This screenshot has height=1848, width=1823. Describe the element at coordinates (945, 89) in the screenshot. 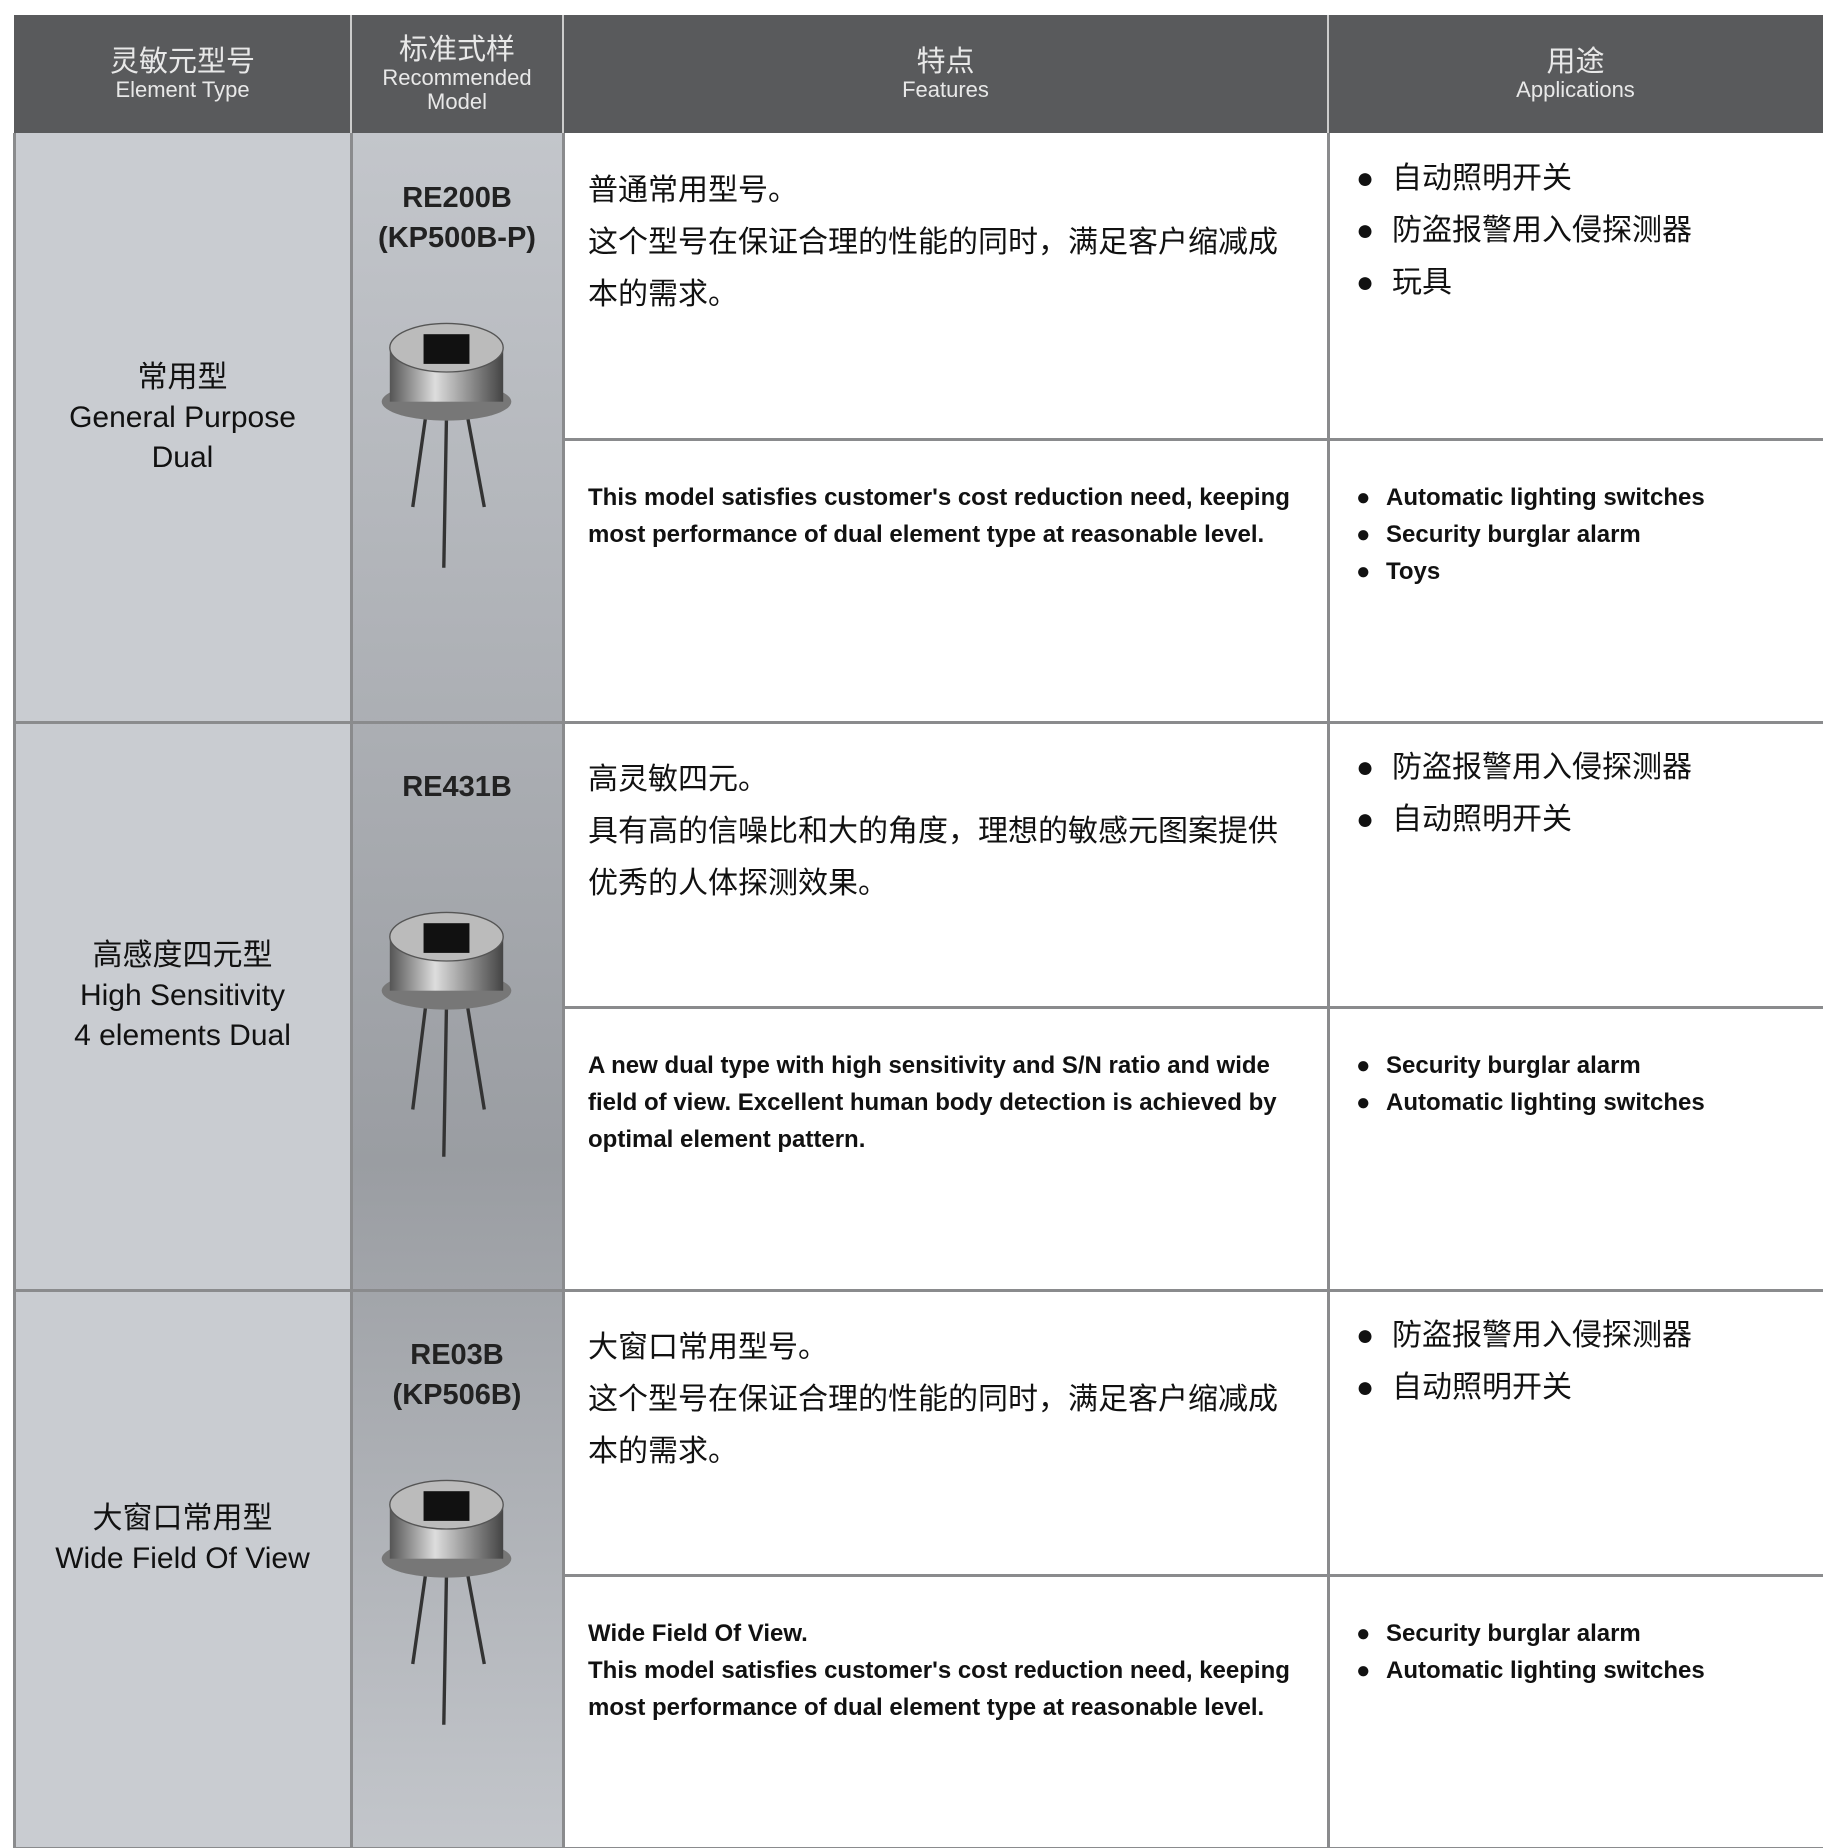

I see `header-en: Features` at that location.